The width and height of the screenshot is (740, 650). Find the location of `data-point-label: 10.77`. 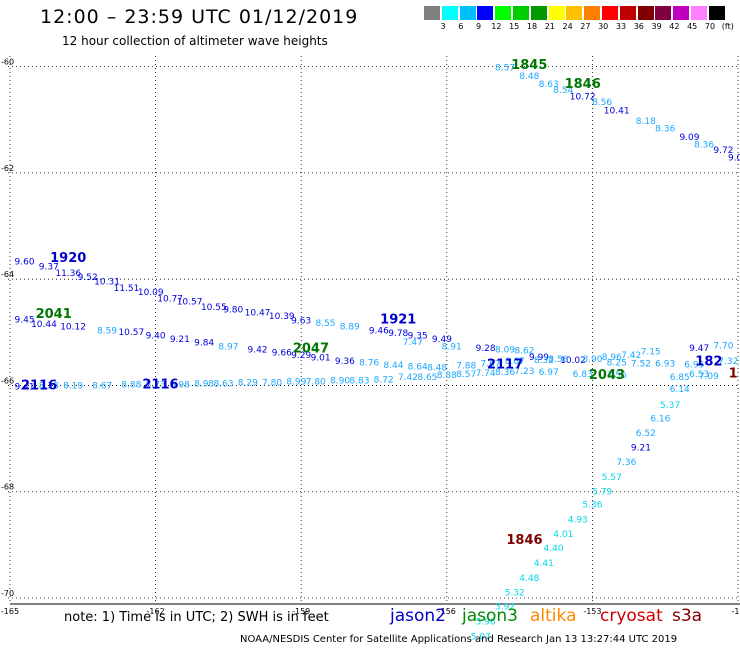

data-point-label: 10.77 is located at coordinates (170, 299).